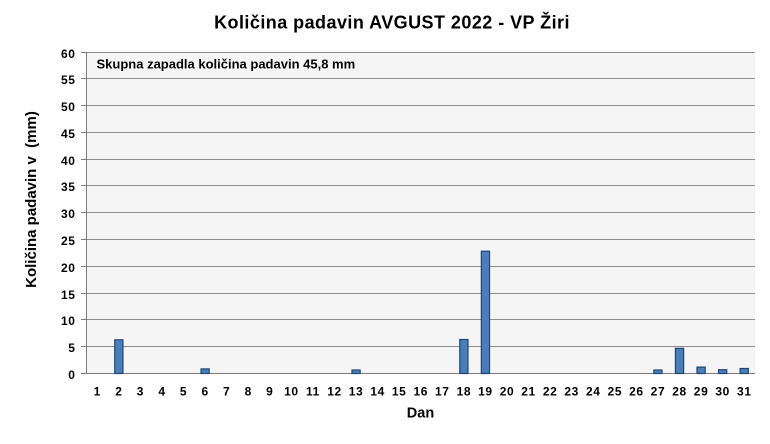 Image resolution: width=770 pixels, height=444 pixels. I want to click on svg-text: 18, so click(464, 392).